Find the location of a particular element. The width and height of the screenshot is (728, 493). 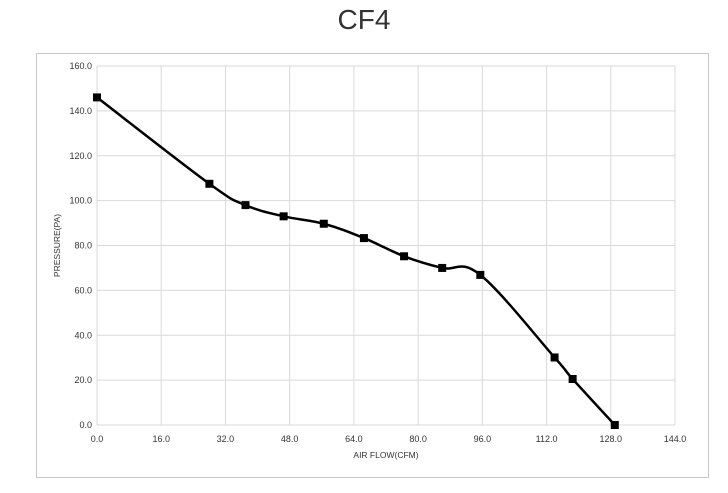

y-tick-label: 40.0 is located at coordinates (83, 335).